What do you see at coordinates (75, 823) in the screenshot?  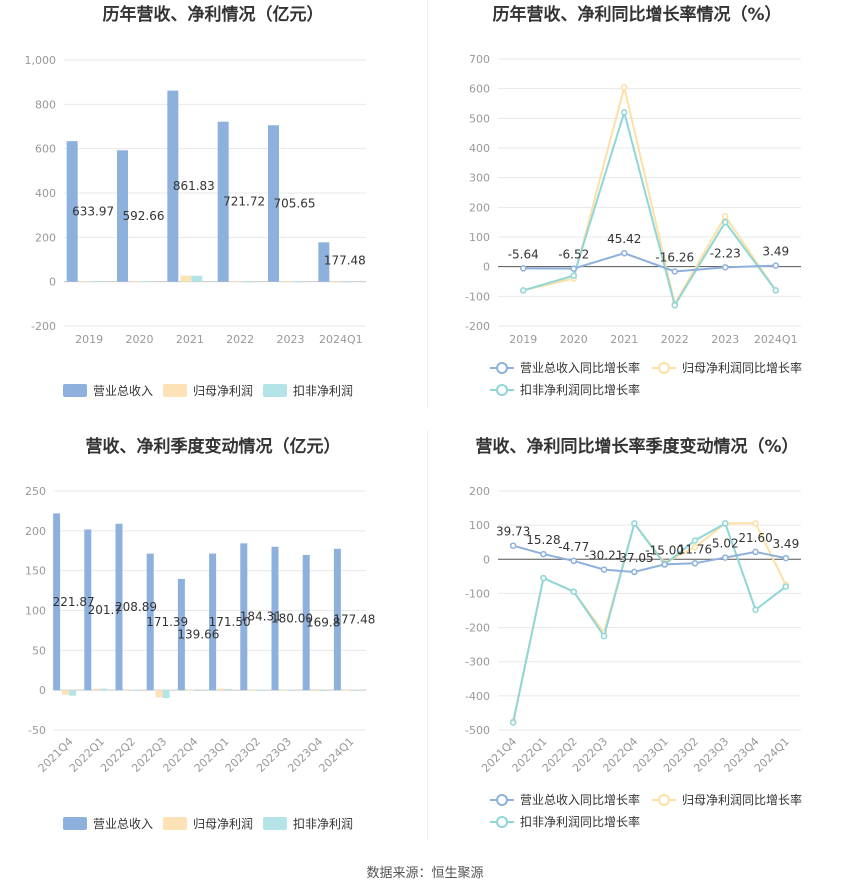 I see `quarterly-revenue-profit-legend-swatch` at bounding box center [75, 823].